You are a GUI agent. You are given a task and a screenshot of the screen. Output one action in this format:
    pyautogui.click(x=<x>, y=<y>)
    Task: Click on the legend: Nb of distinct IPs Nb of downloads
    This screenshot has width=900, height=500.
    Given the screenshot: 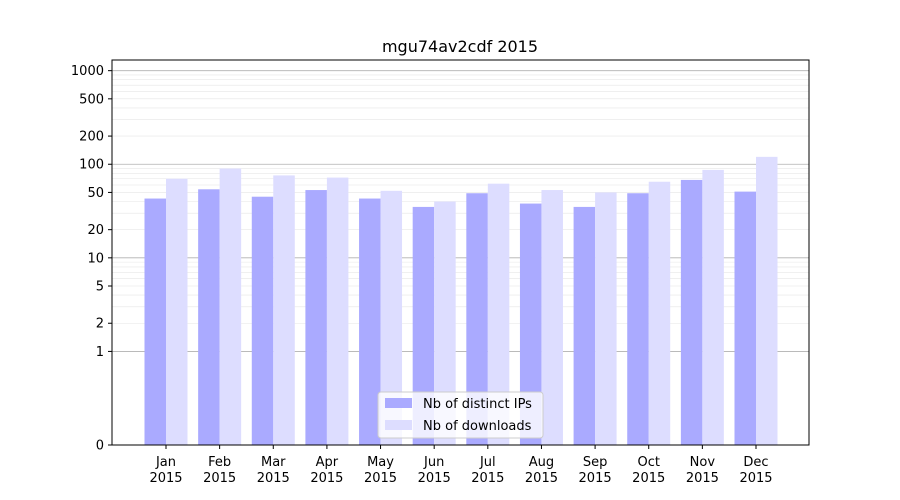 What is the action you would take?
    pyautogui.click(x=460, y=415)
    